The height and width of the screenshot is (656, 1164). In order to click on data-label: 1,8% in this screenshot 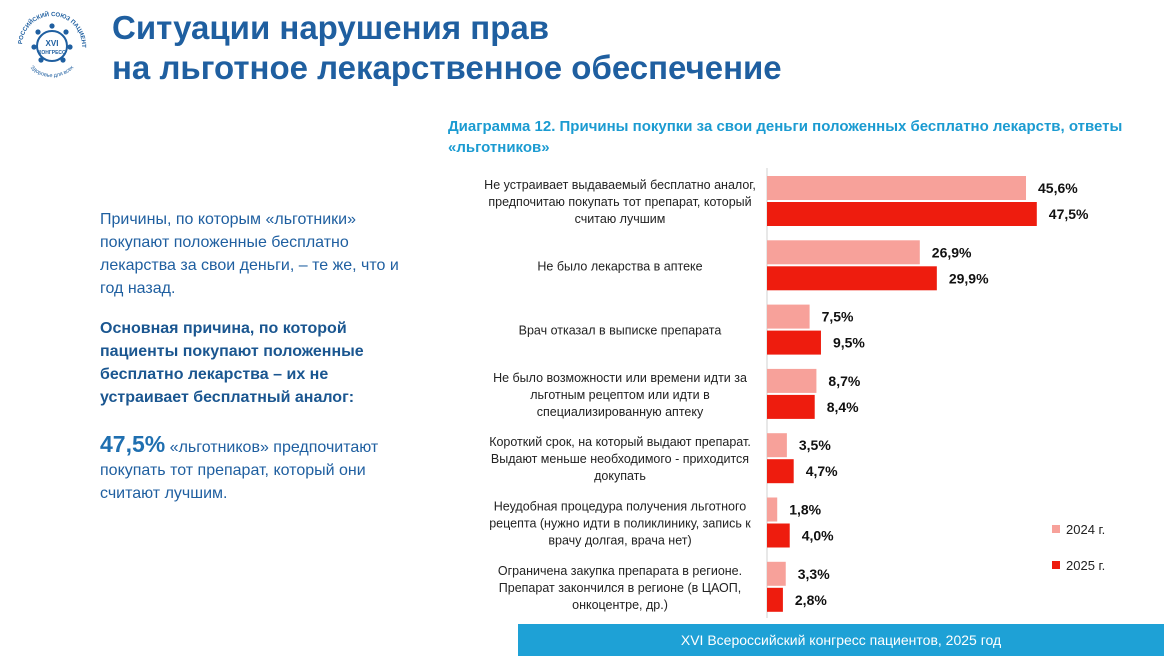, I will do `click(805, 510)`.